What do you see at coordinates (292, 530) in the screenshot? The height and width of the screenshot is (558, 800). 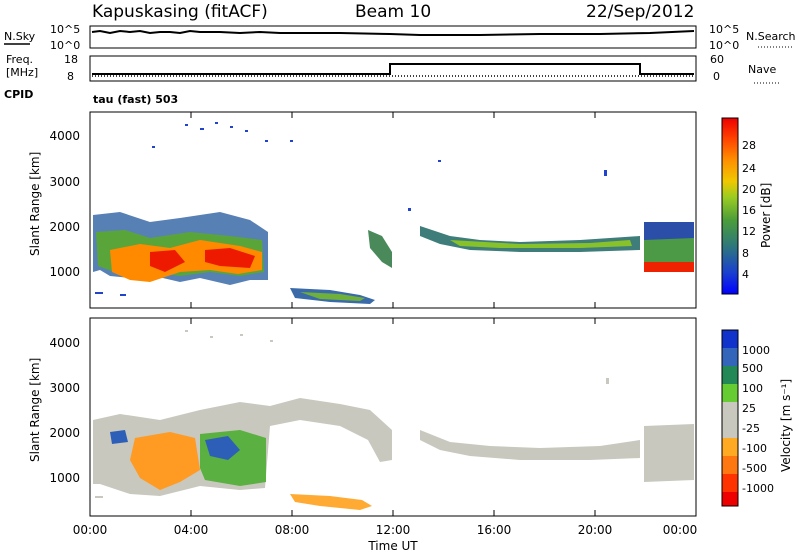 I see `xtick-0800: 08:00` at bounding box center [292, 530].